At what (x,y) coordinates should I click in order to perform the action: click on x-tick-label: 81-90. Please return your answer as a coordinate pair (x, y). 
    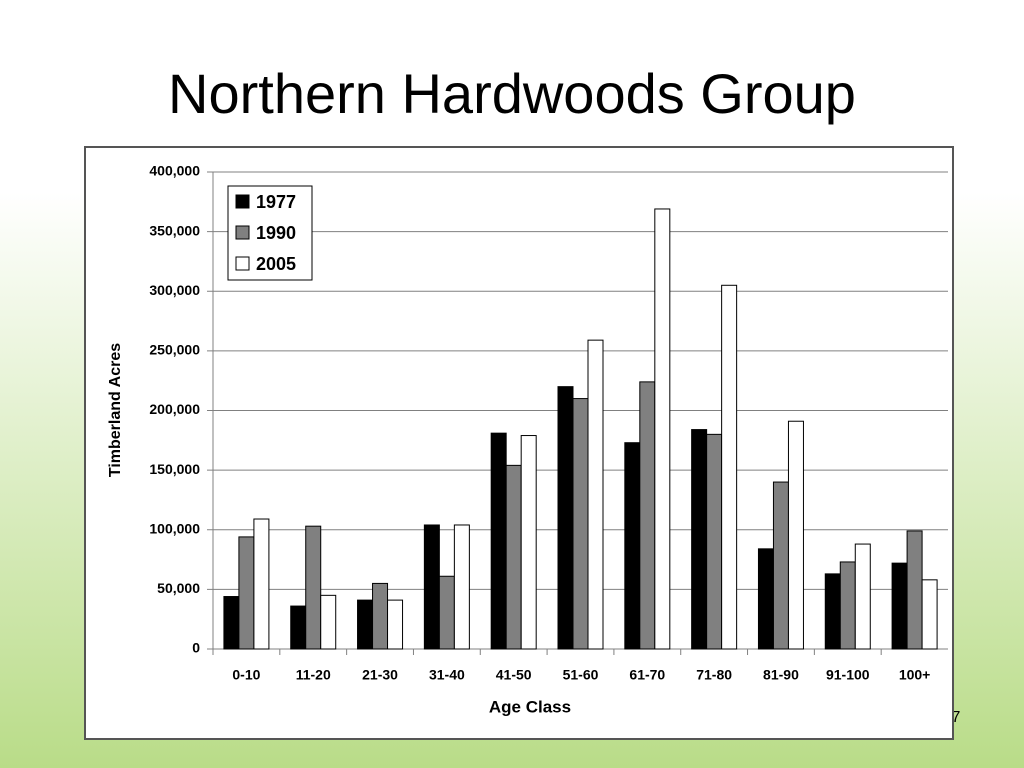
    Looking at the image, I should click on (781, 675).